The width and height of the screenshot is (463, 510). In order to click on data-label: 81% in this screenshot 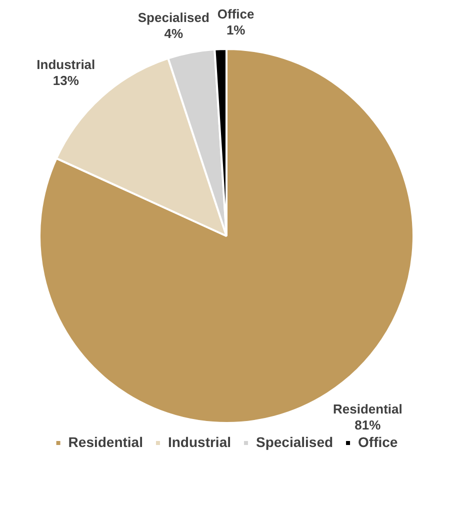, I will do `click(368, 424)`.